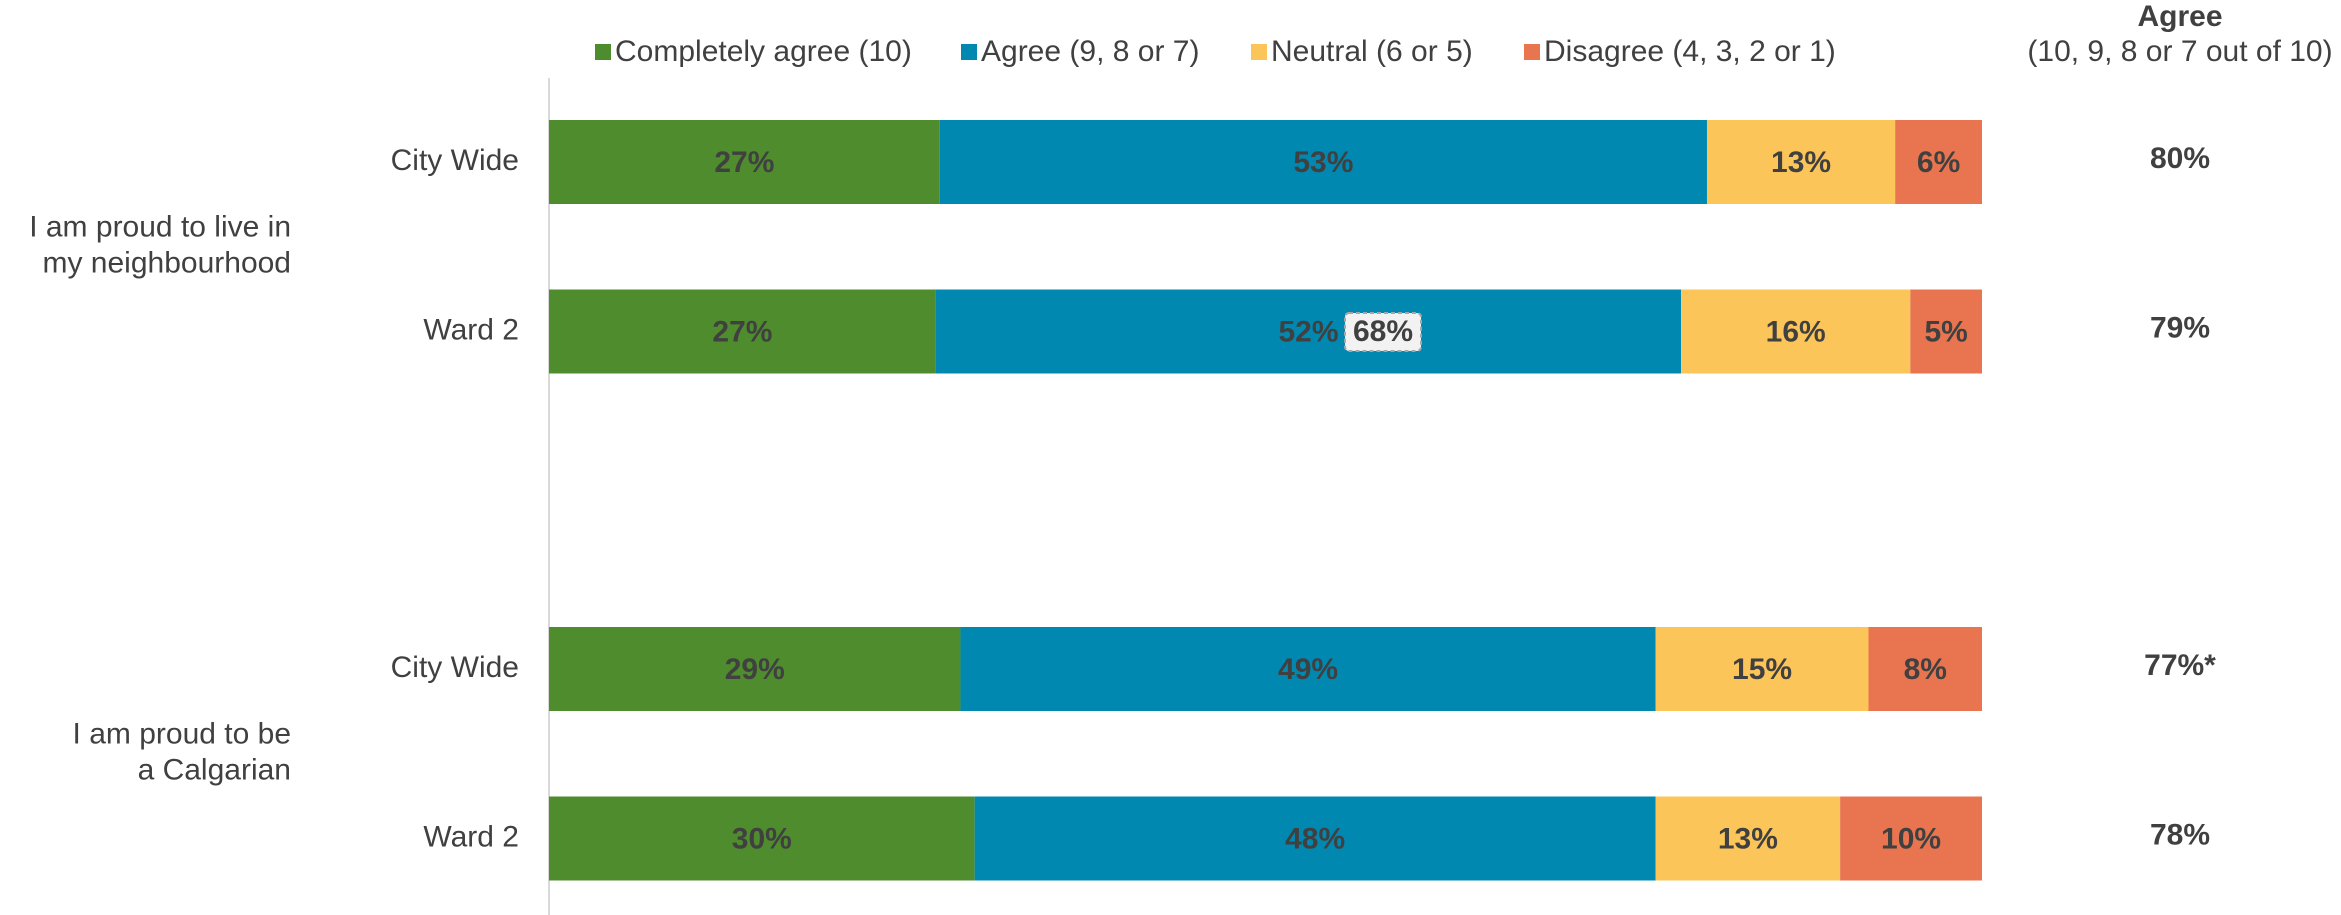 This screenshot has width=2341, height=915. I want to click on legend-label: Completely agree (10), so click(763, 51).